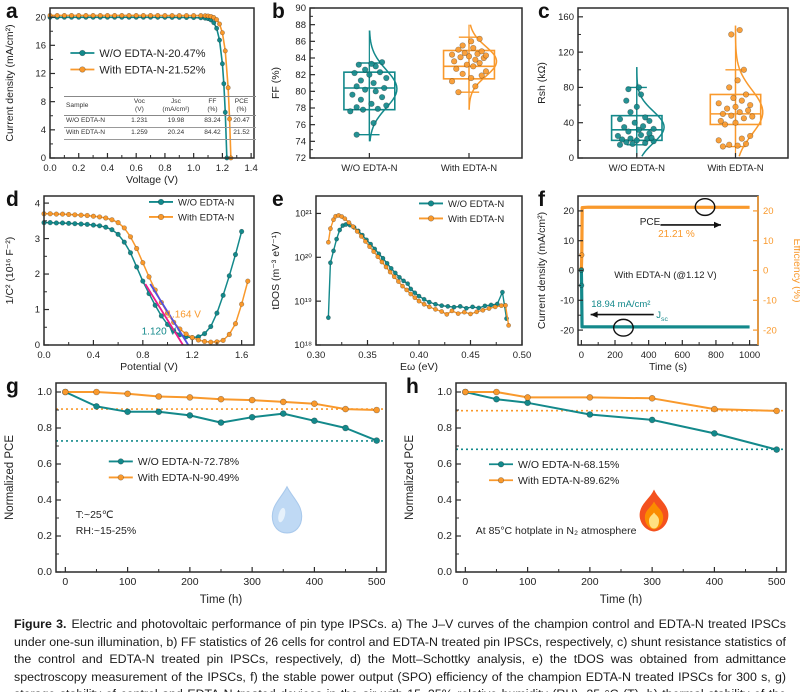 The width and height of the screenshot is (800, 692). What do you see at coordinates (212, 106) in the screenshot?
I see `table-header-ff: FF (%)` at bounding box center [212, 106].